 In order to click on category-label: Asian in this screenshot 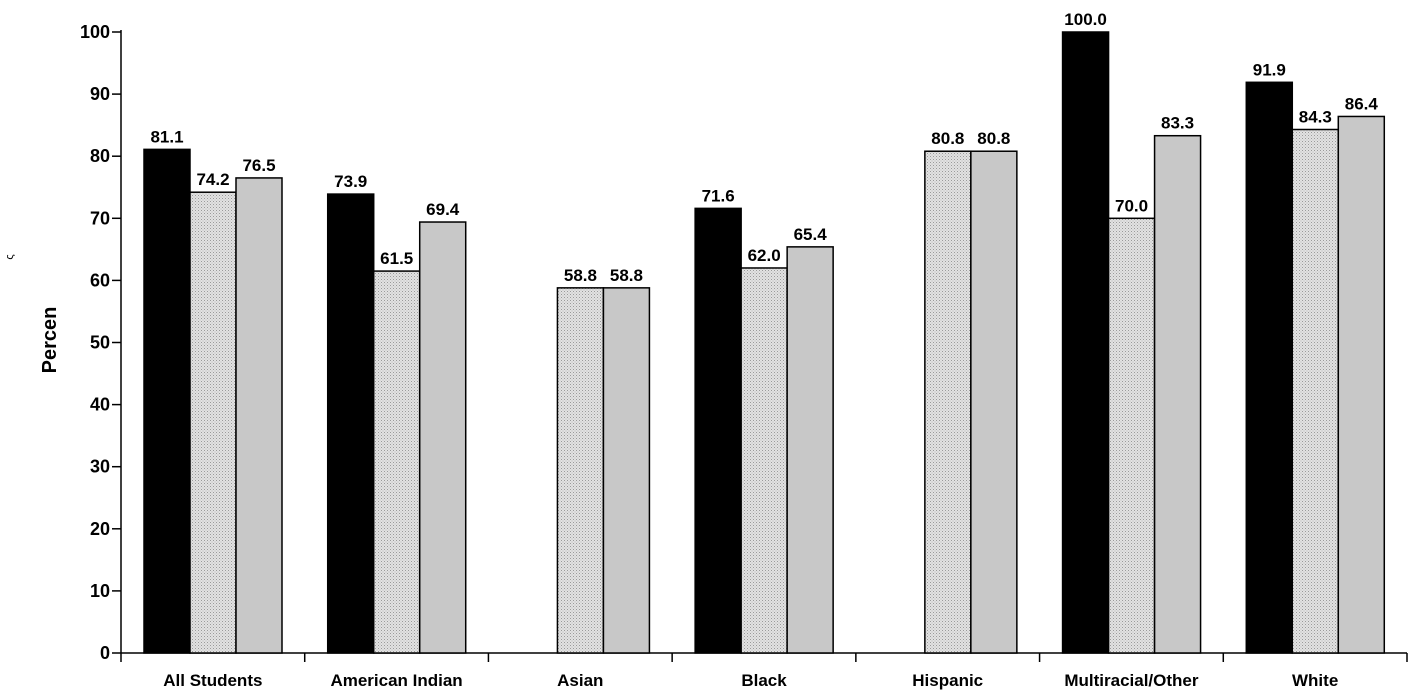, I will do `click(580, 680)`.